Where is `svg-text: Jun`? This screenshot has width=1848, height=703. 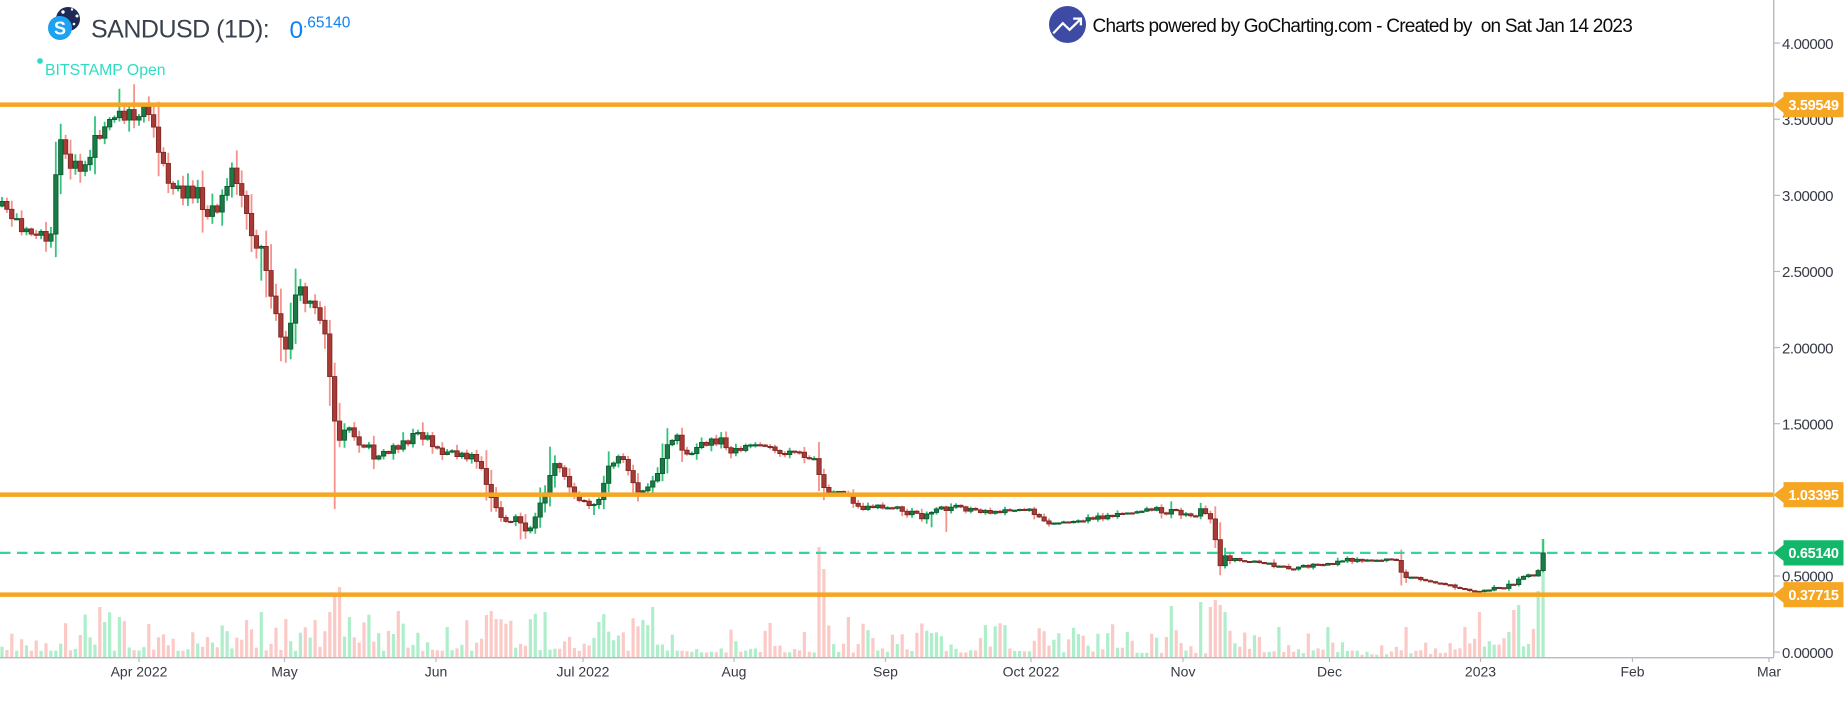
svg-text: Jun is located at coordinates (436, 672).